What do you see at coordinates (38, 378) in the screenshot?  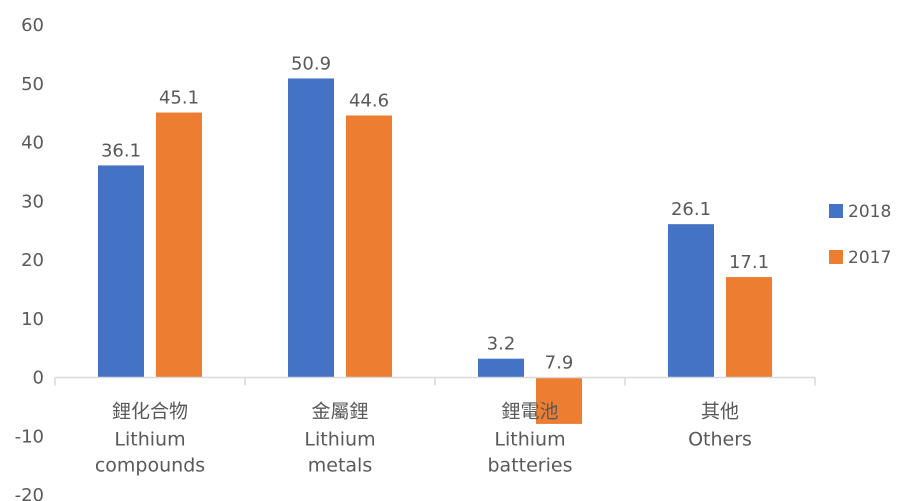 I see `y-tick-label: 0` at bounding box center [38, 378].